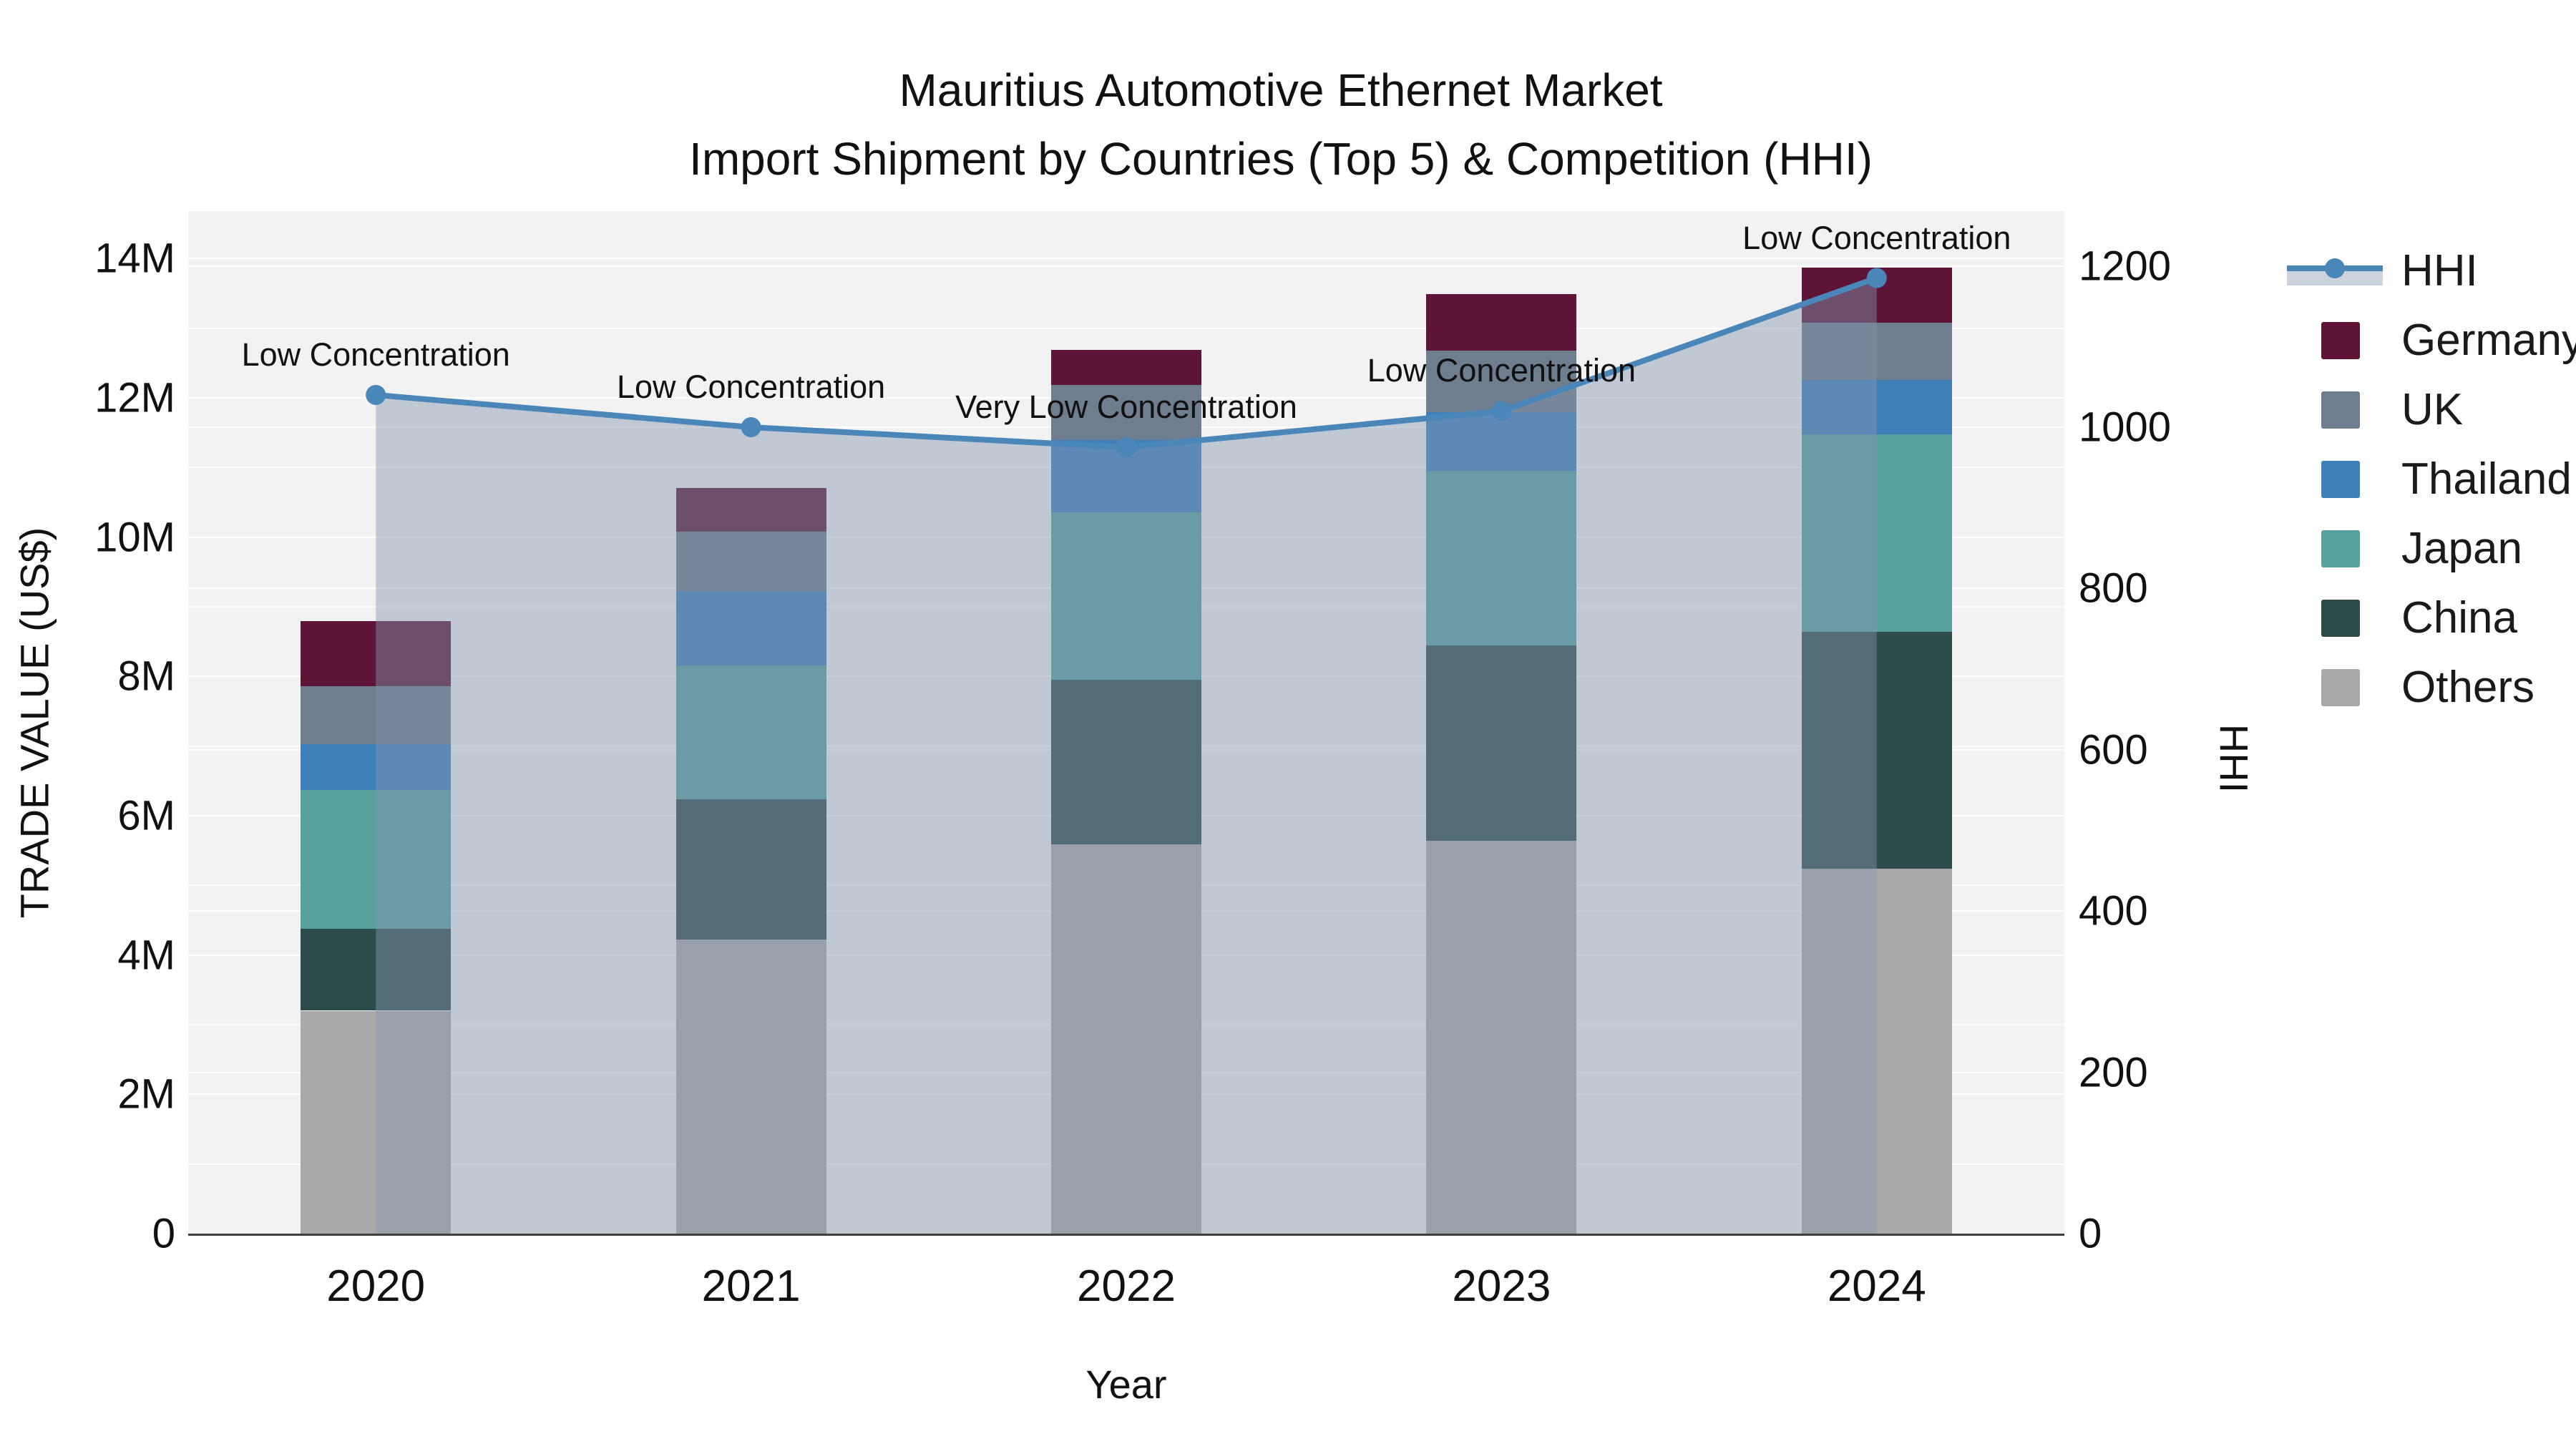 Image resolution: width=2576 pixels, height=1449 pixels. I want to click on bar-segment-china-2022, so click(1126, 762).